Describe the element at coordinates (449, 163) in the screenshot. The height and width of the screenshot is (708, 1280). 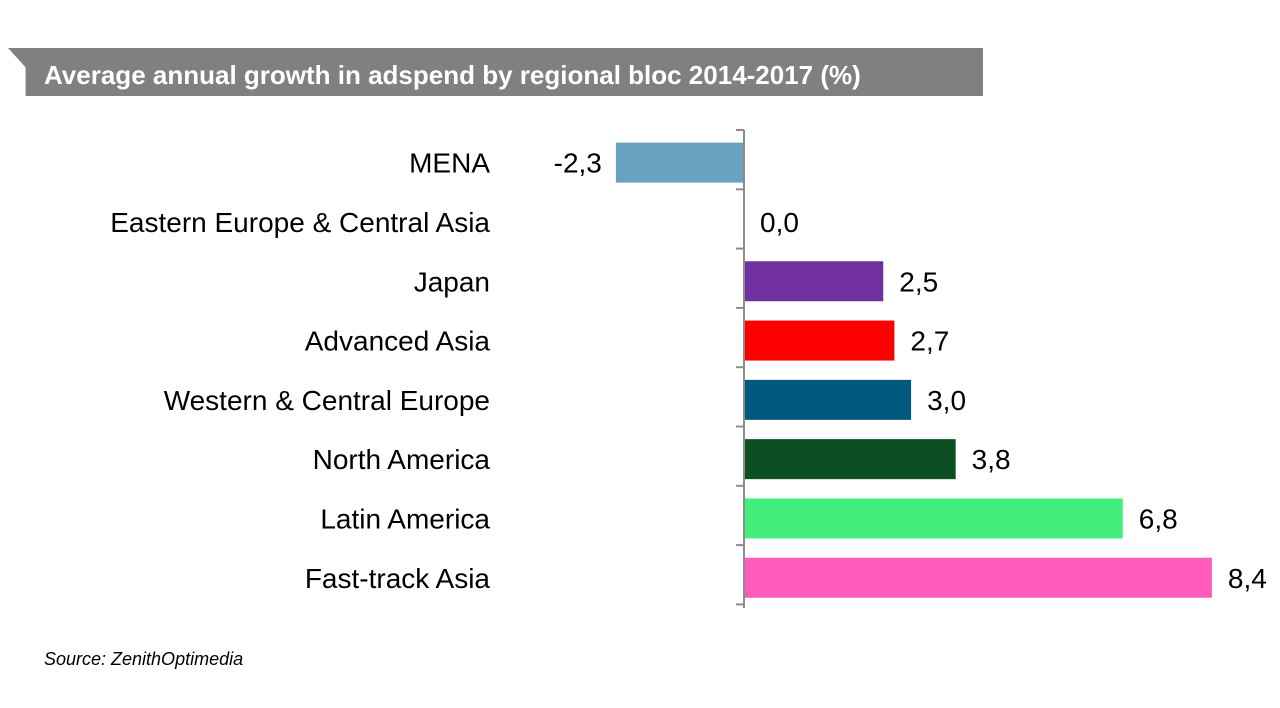
I see `category-label: MENA` at that location.